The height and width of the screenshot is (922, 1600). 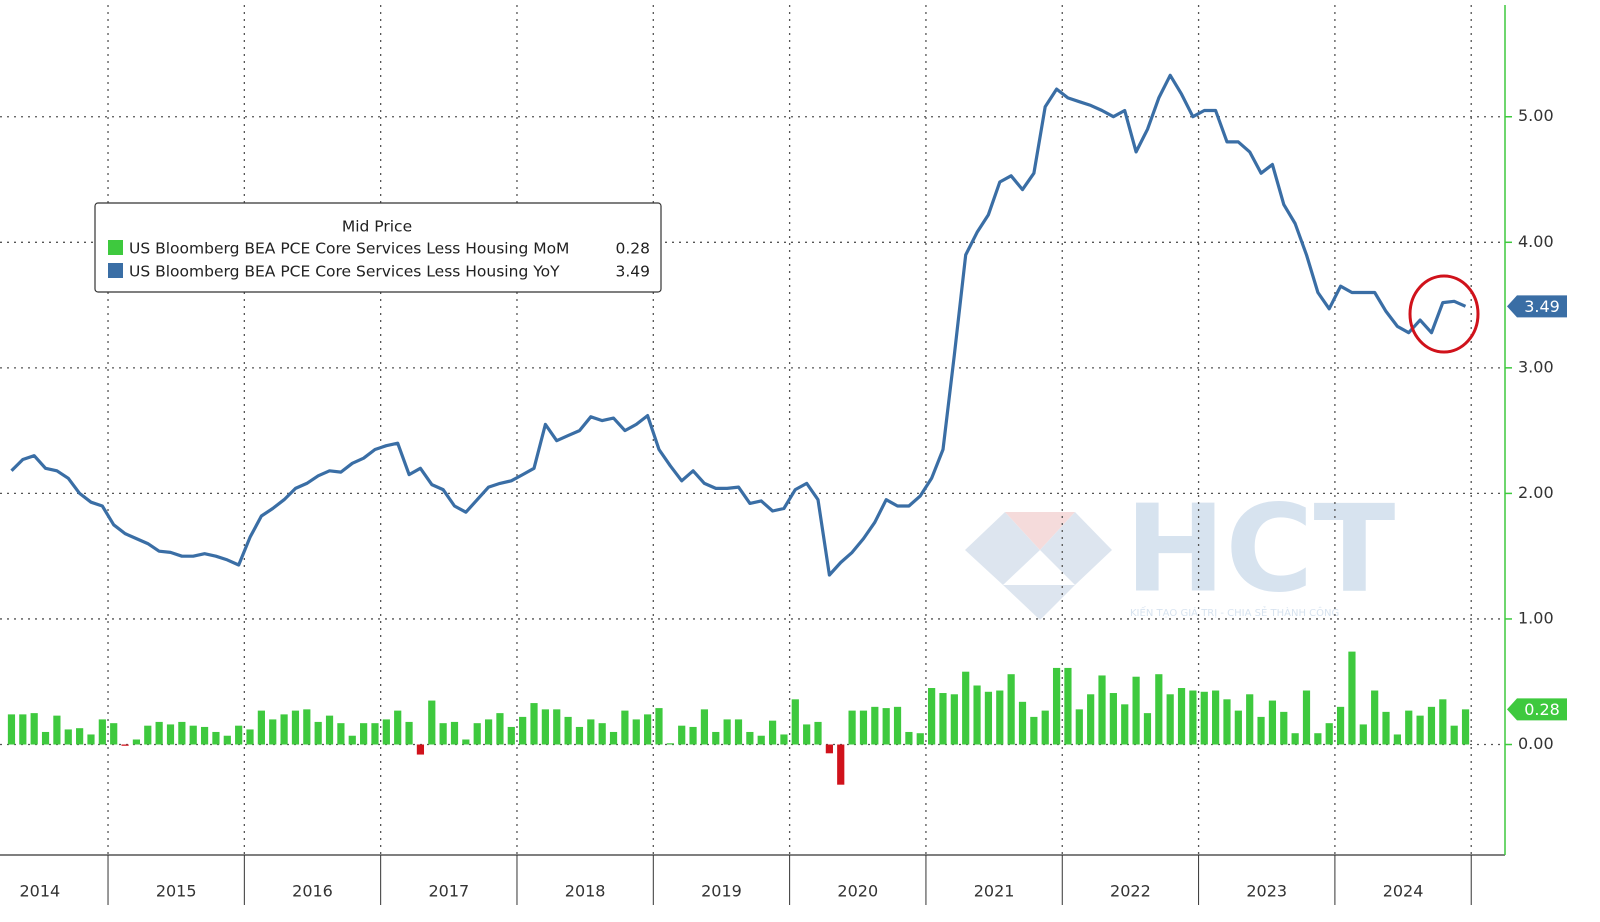 I want to click on highlight-circle, so click(x=1444, y=314).